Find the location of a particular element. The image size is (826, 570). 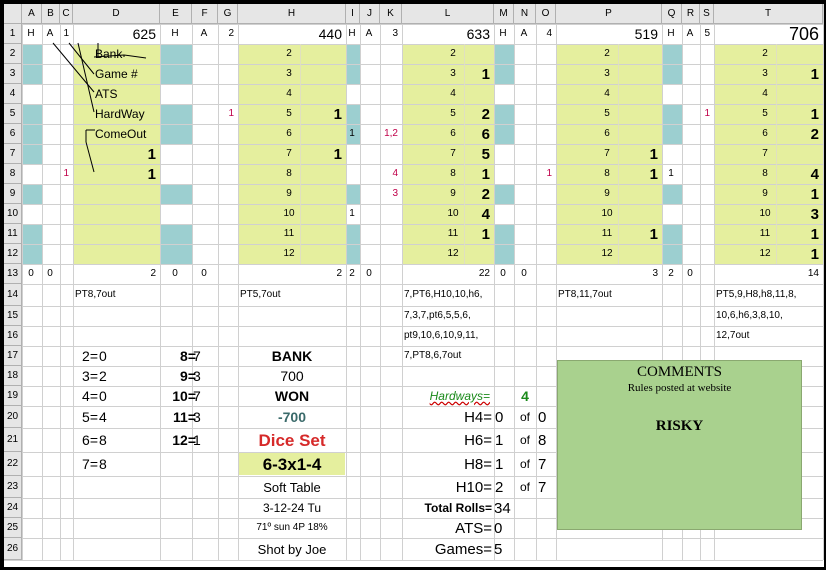

column-header: M is located at coordinates (504, 14).